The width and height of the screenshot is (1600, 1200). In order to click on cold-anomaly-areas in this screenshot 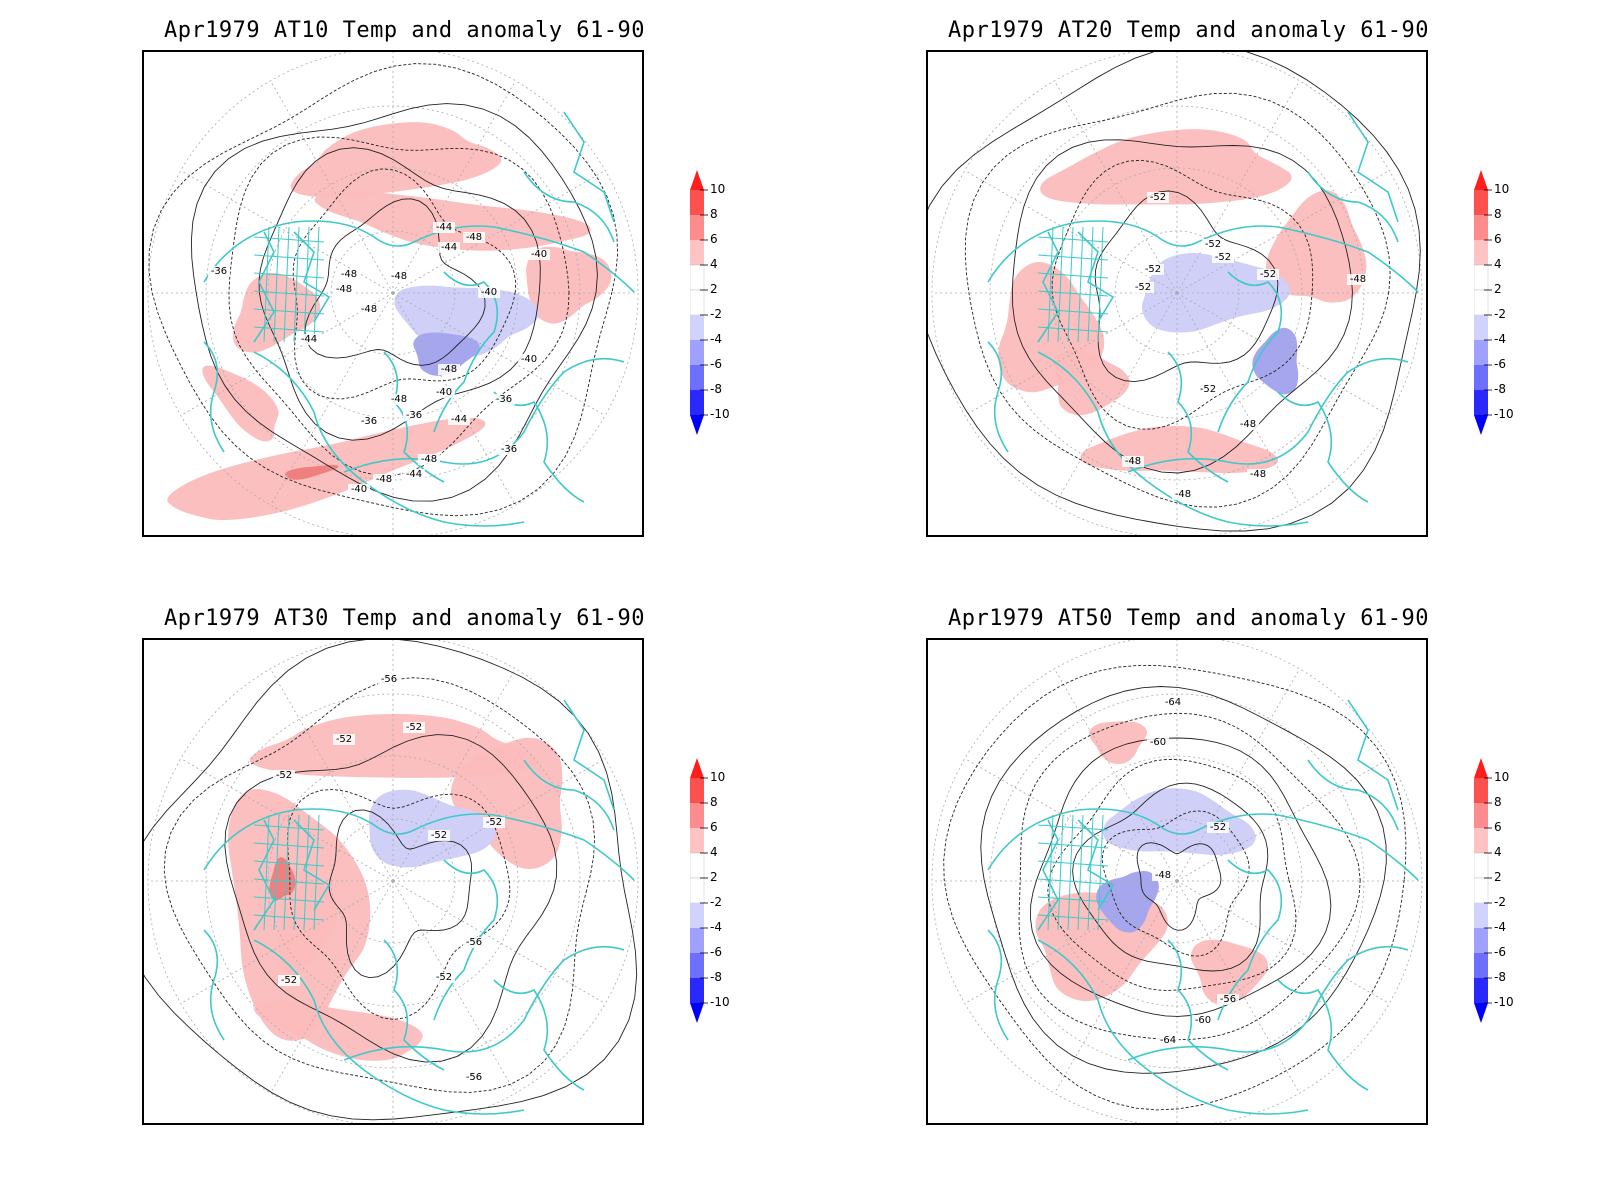, I will do `click(1220, 324)`.